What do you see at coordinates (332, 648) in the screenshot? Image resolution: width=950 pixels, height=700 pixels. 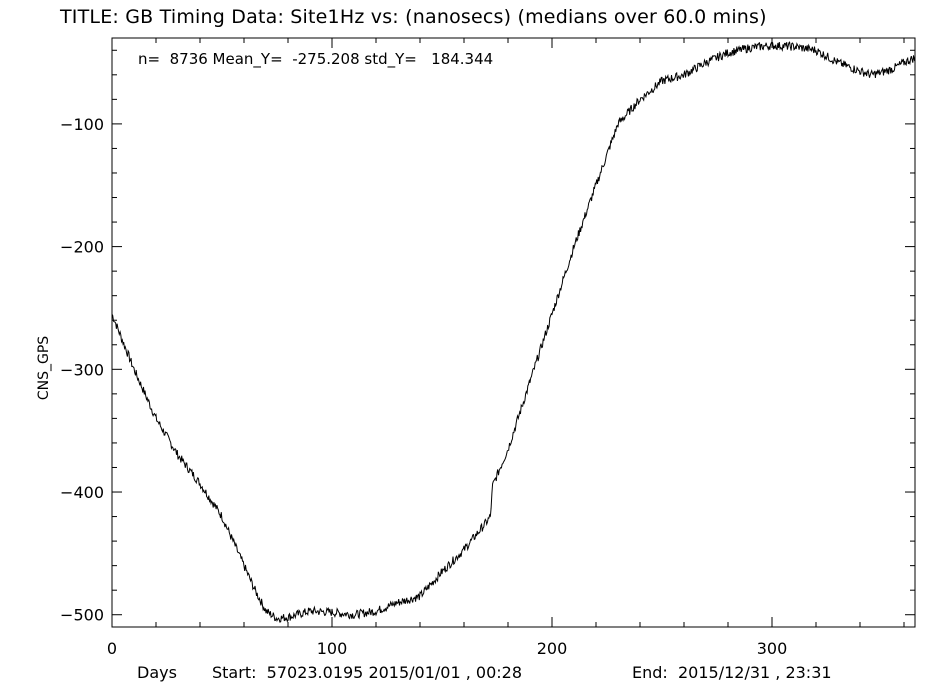 I see `x-tick-label: 100` at bounding box center [332, 648].